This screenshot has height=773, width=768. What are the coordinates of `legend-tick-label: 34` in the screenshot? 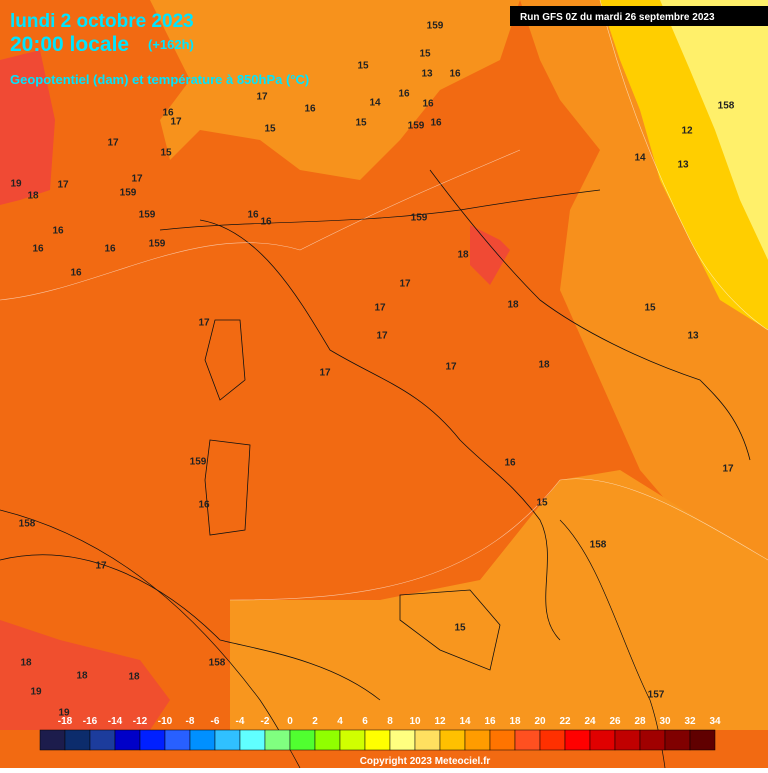 It's located at (715, 721).